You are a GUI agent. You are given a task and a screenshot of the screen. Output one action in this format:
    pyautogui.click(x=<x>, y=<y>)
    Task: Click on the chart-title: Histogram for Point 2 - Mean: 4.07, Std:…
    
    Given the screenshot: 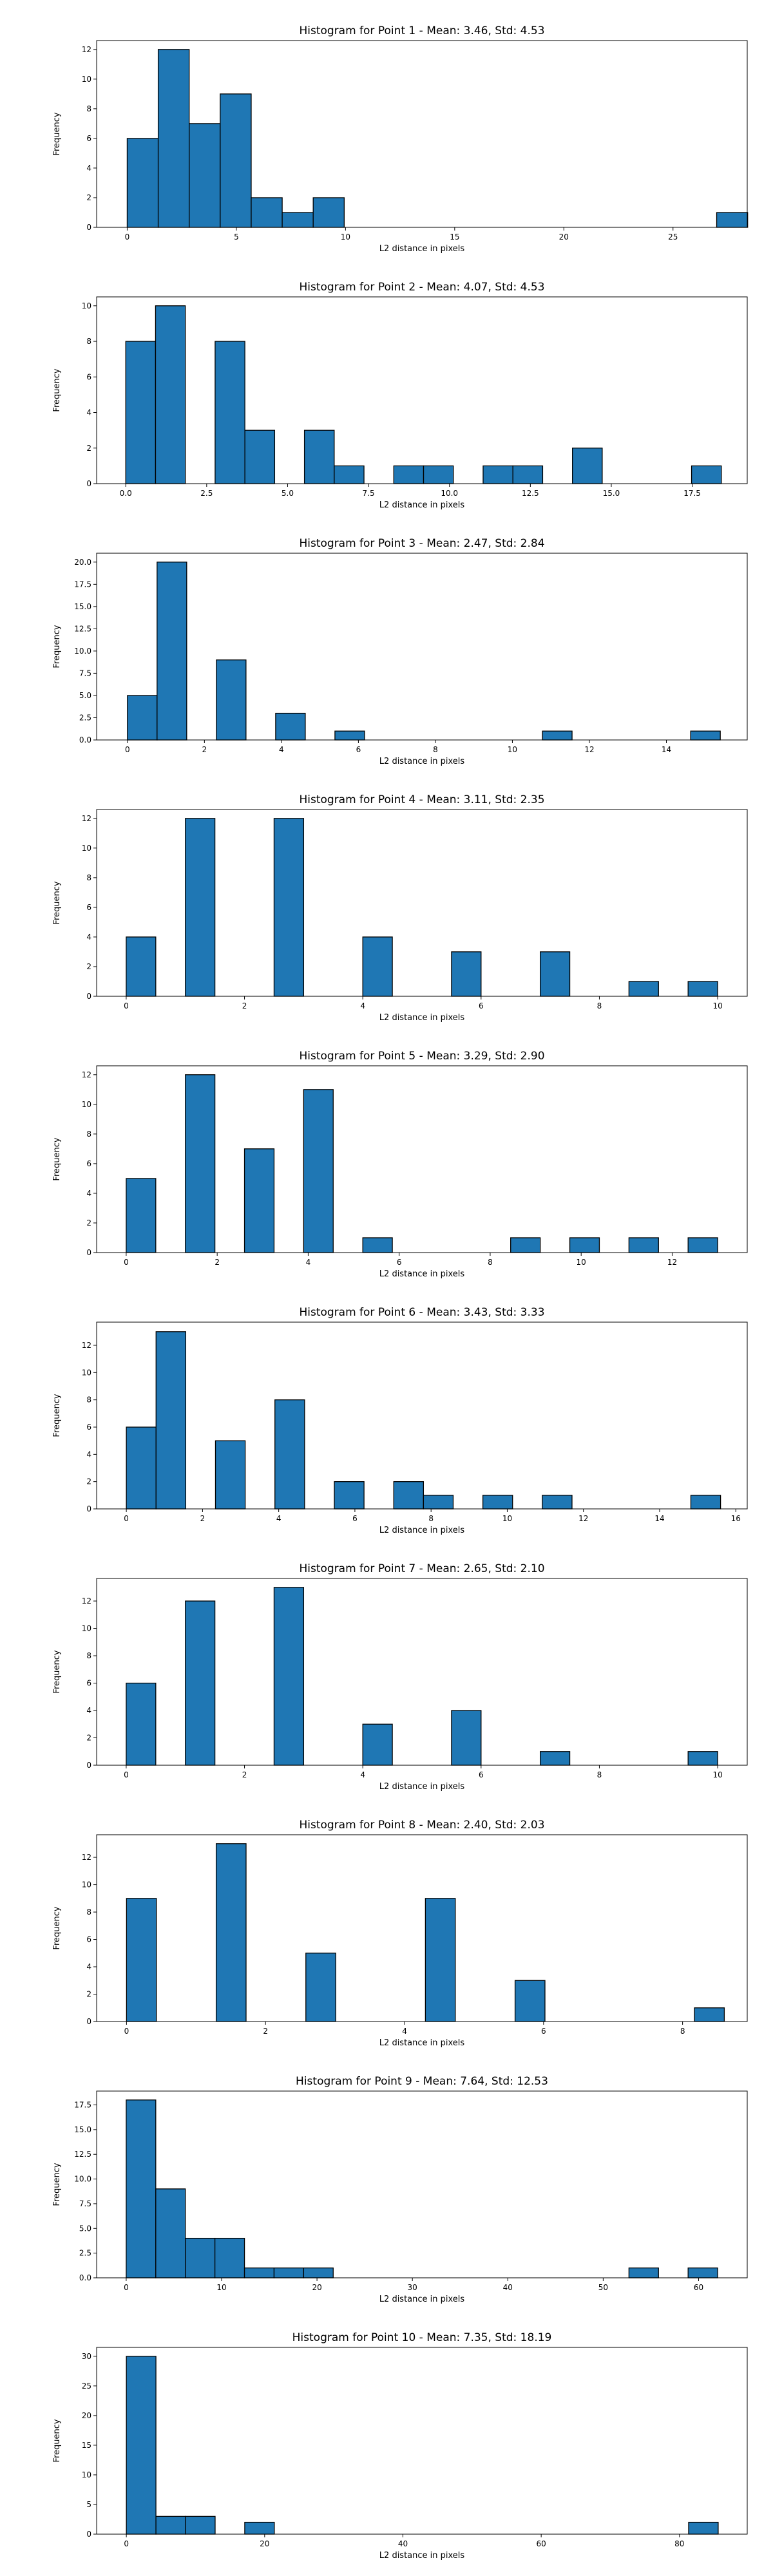 What is the action you would take?
    pyautogui.click(x=421, y=287)
    